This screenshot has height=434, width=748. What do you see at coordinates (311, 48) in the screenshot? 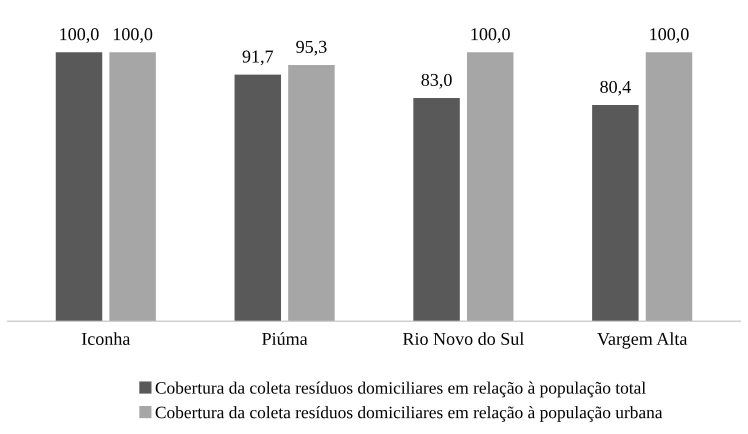
I see `data-label: 95,3` at bounding box center [311, 48].